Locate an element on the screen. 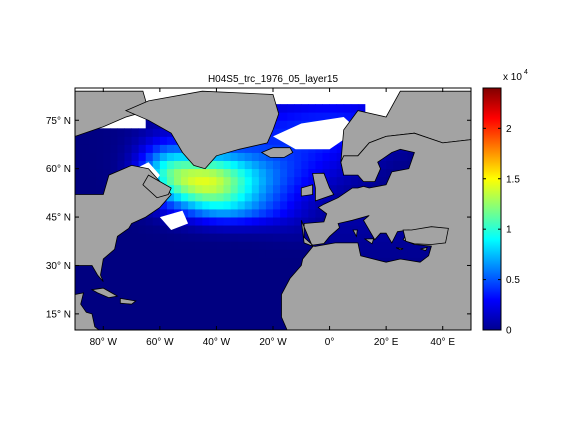  y-tick-label: 45° N is located at coordinates (58, 218).